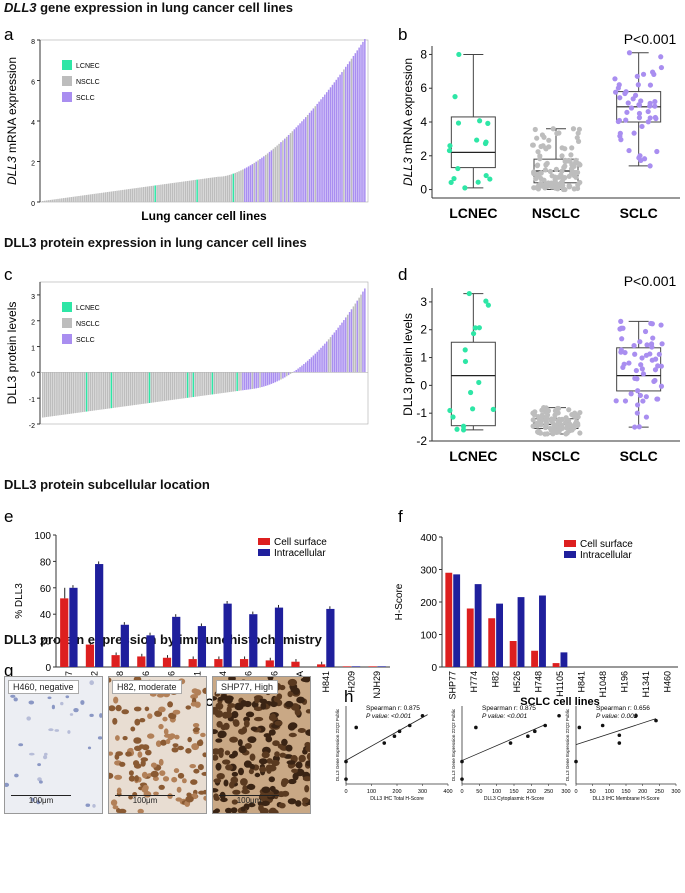  Describe the element at coordinates (397, 799) in the screenshot. I see `x-axis-label: DLL3 IHC Total H-Score` at that location.